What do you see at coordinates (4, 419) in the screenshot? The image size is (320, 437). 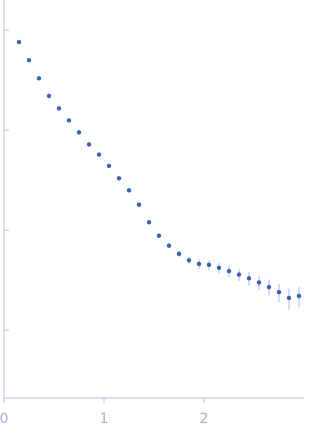 I see `x-tick-label: 0` at bounding box center [4, 419].